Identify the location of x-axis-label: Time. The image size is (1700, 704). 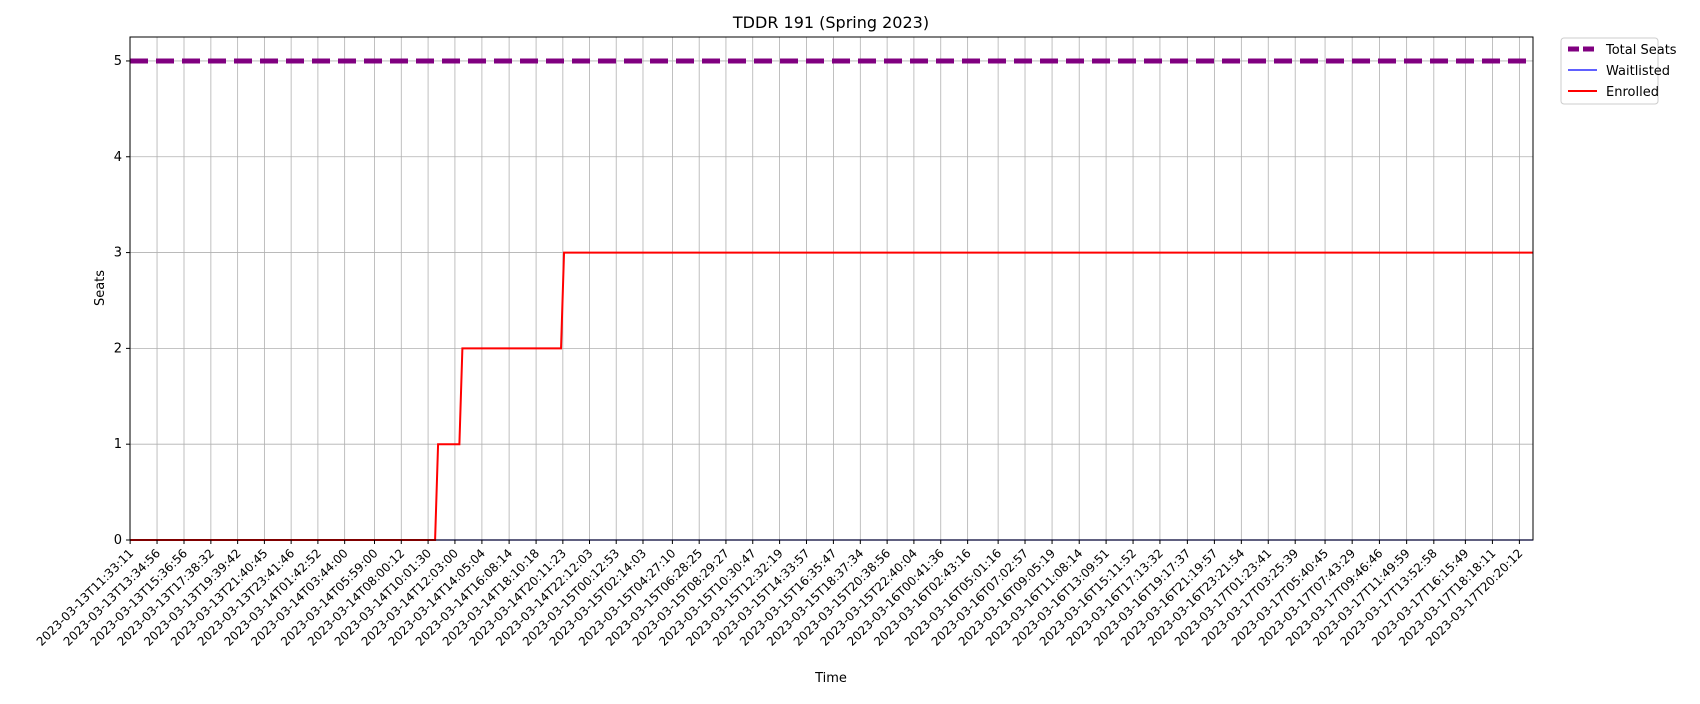
(830, 678).